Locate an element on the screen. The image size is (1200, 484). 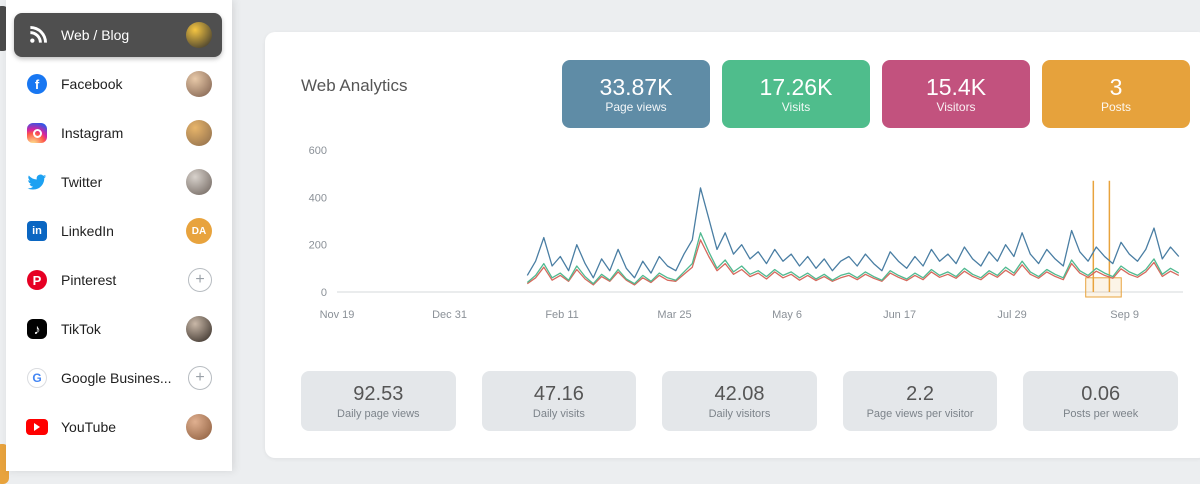
rail-fragment-bottom is located at coordinates (4, 464).